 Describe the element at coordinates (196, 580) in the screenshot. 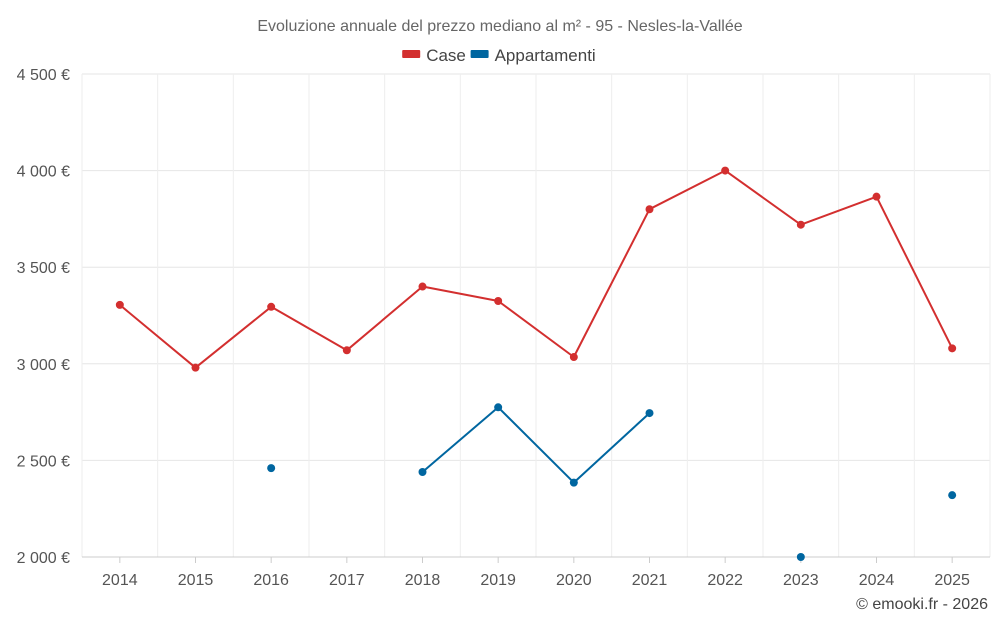

I see `x-tick-label: 2015` at that location.